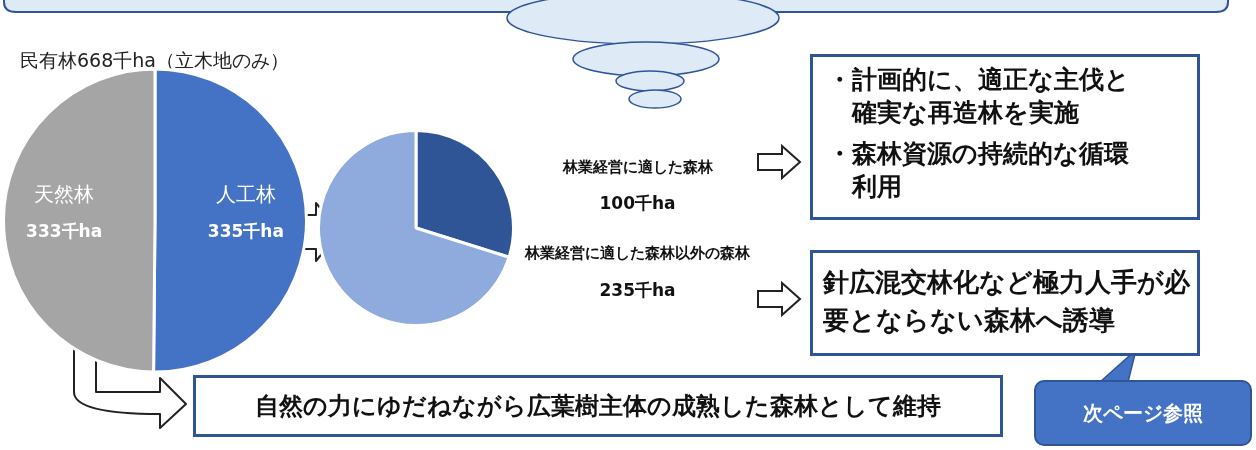 This screenshot has height=450, width=1256. What do you see at coordinates (1143, 413) in the screenshot?
I see `text: 次ページ参照` at bounding box center [1143, 413].